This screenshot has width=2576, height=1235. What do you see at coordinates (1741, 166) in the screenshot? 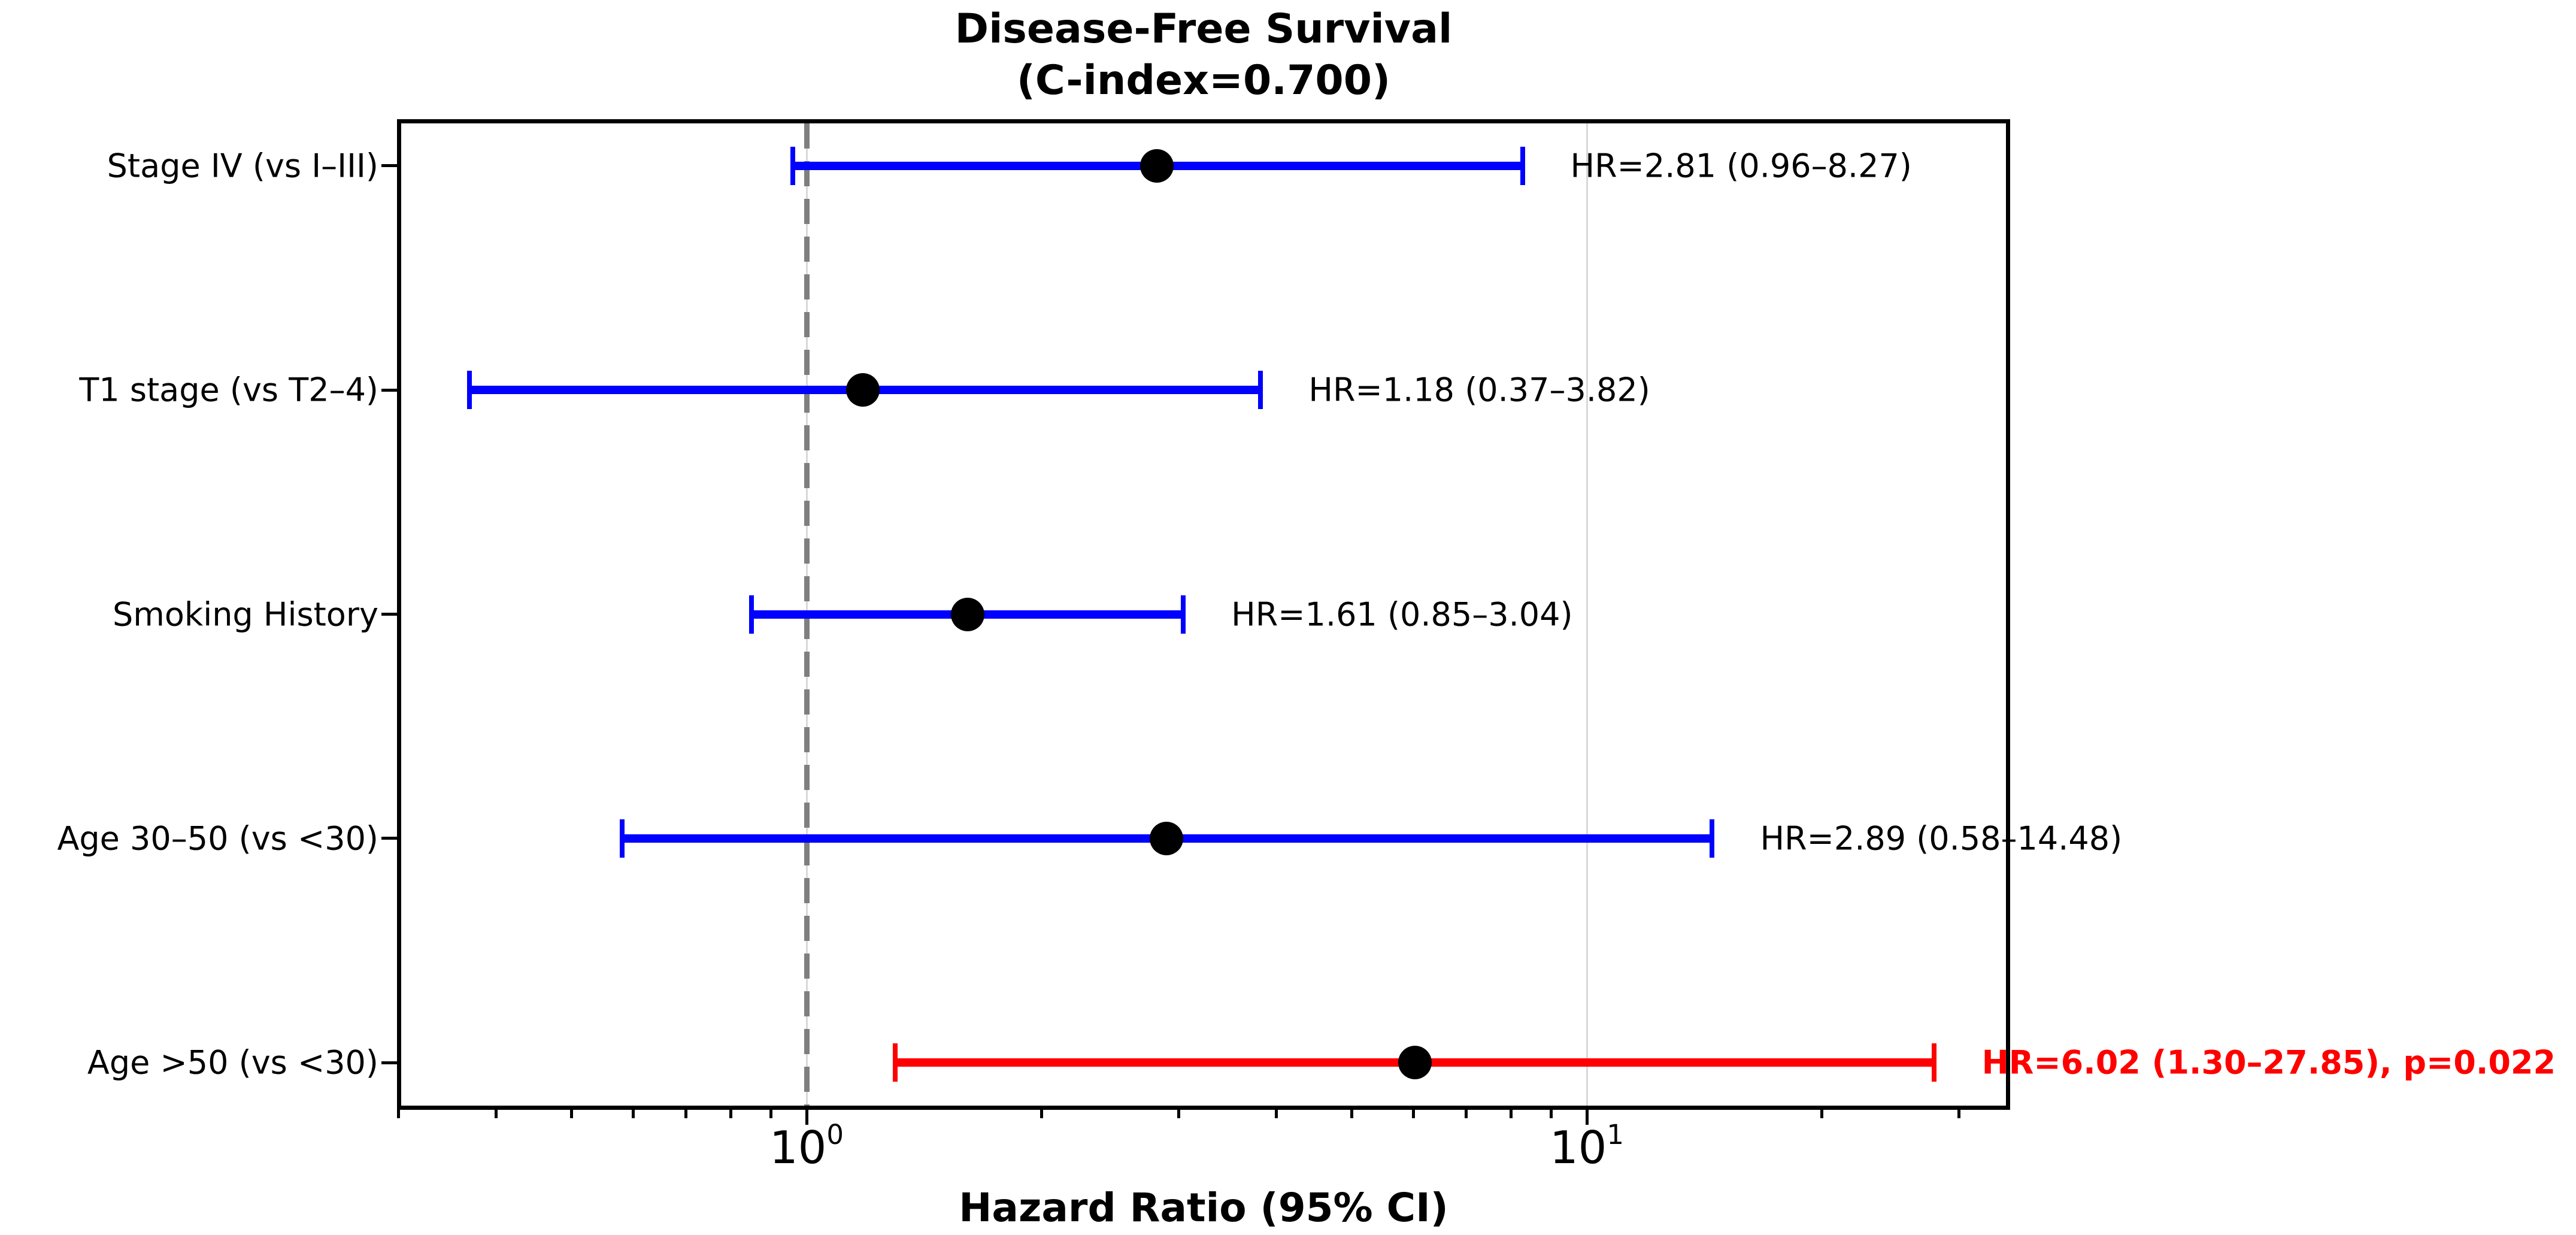
I see `hr-annotation: HR=2.81 (0.96–8.27)` at bounding box center [1741, 166].